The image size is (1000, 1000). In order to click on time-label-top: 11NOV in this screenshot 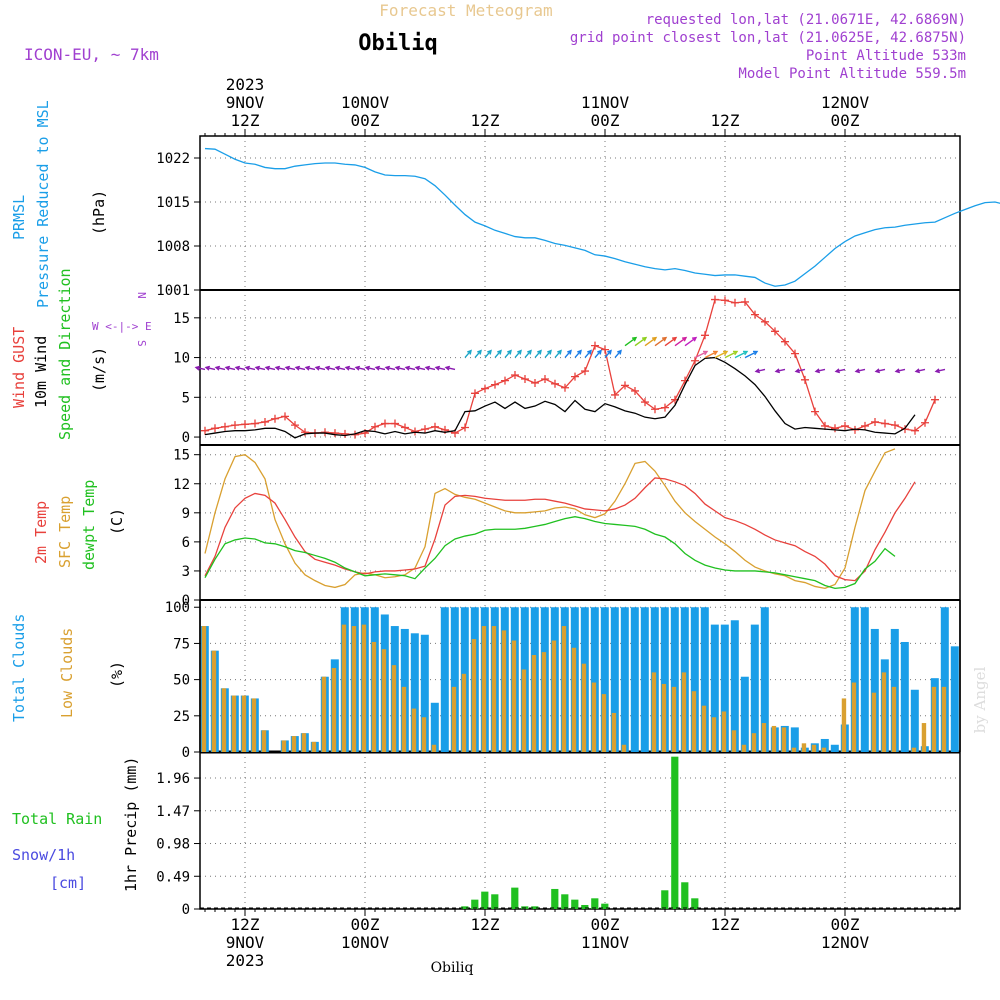, I will do `click(605, 102)`.